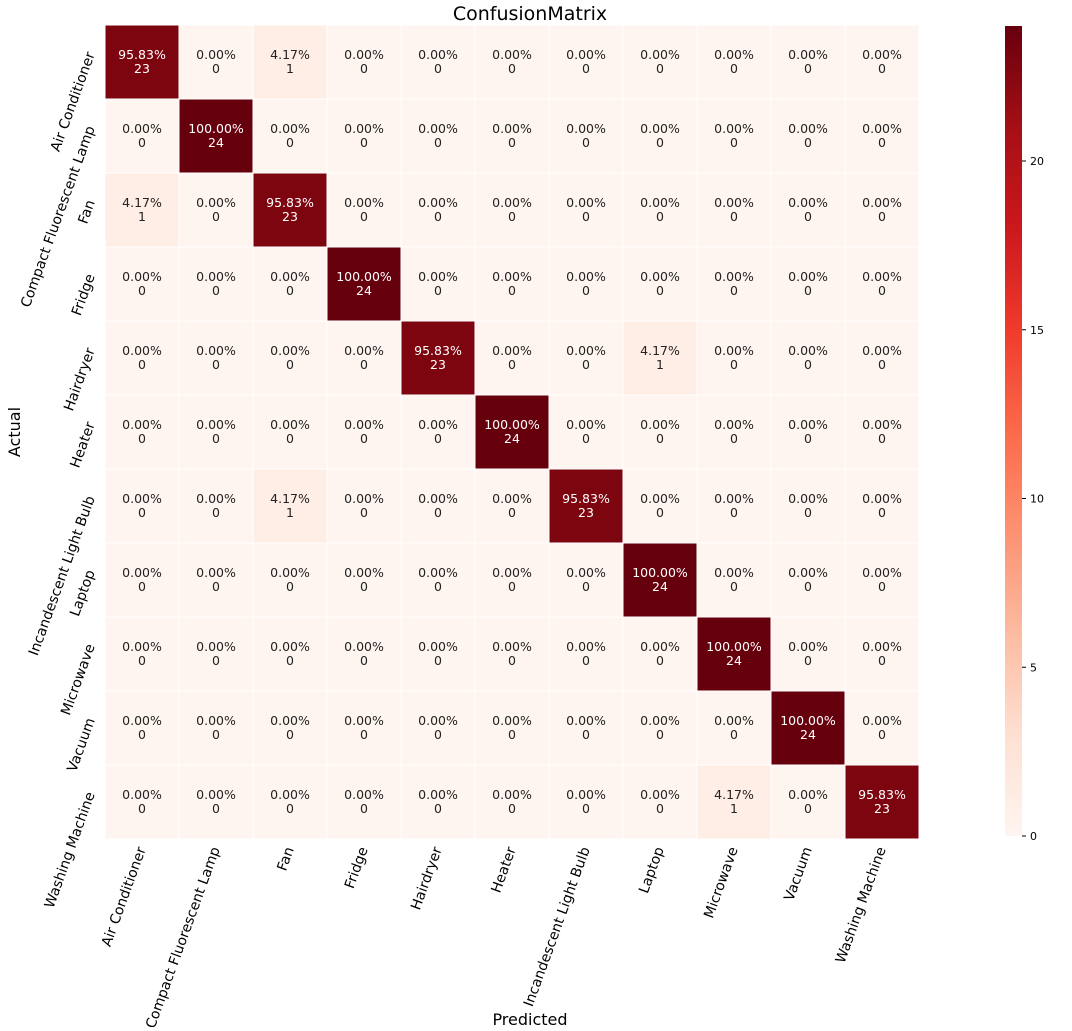  What do you see at coordinates (1037, 330) in the screenshot?
I see `colorbar-tick-label: 15` at bounding box center [1037, 330].